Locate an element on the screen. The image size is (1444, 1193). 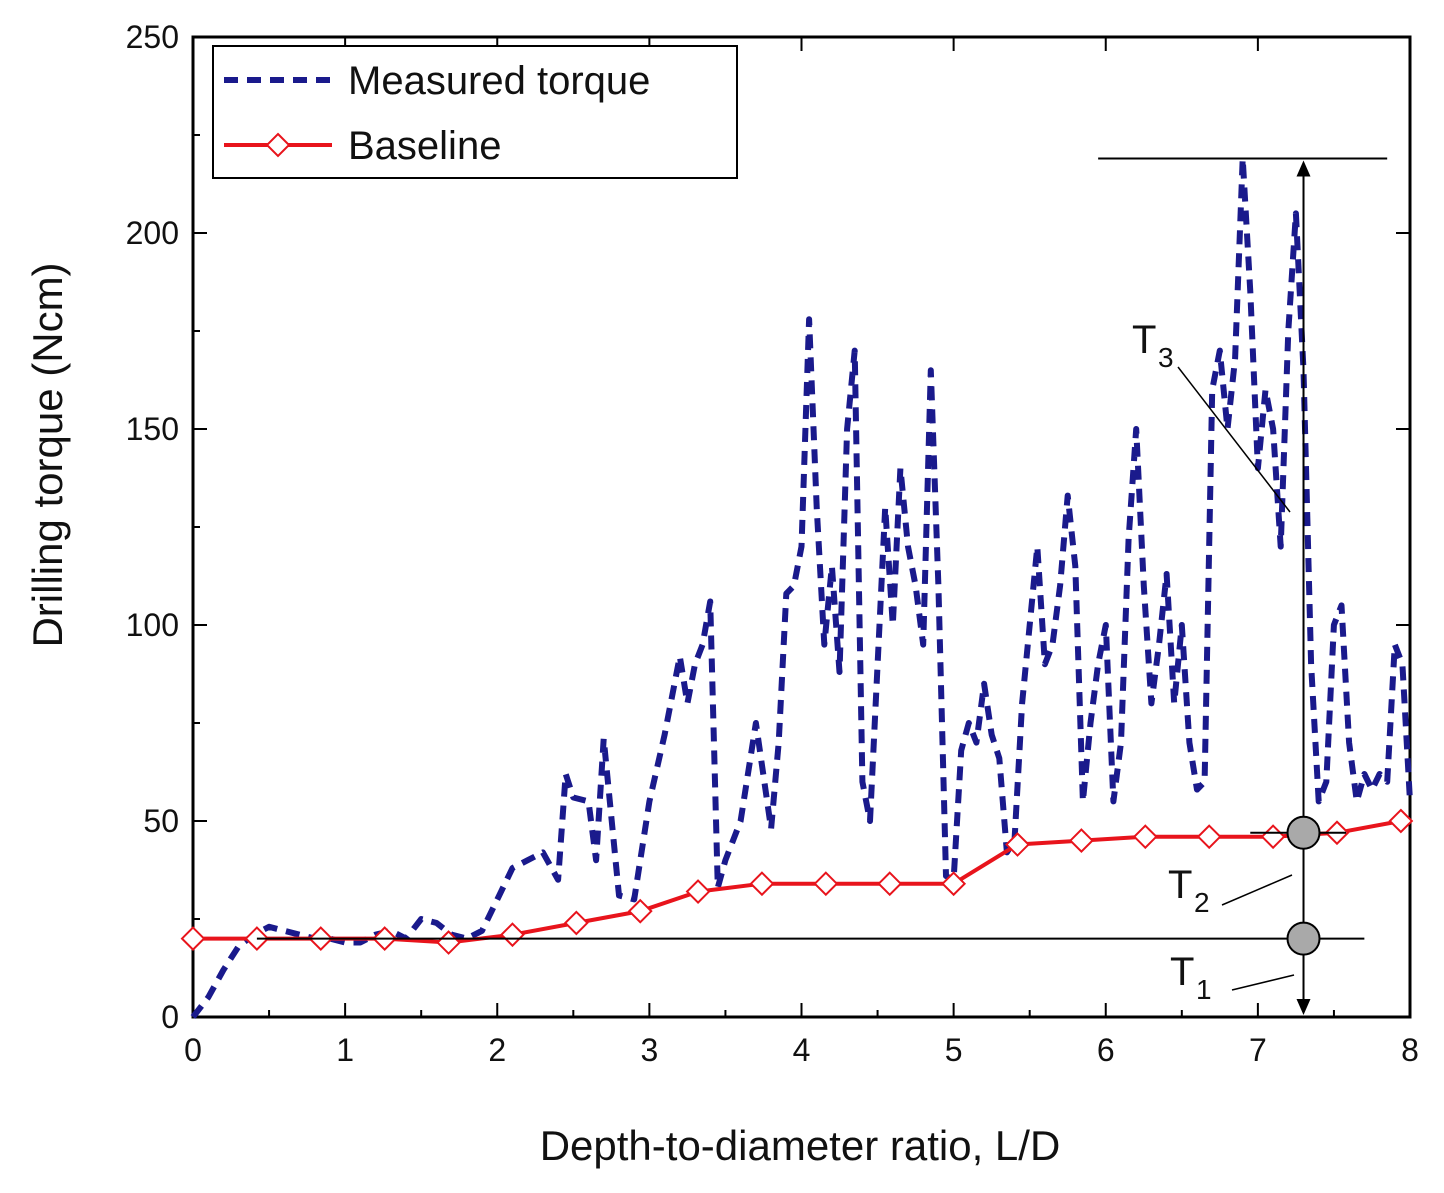
x-tick-label: 6 is located at coordinates (1106, 1050).